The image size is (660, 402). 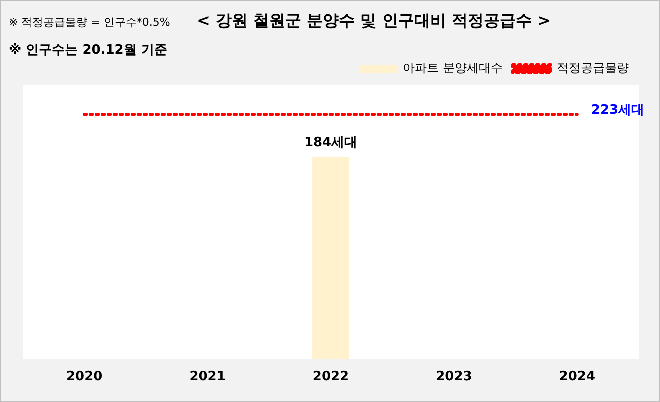 I want to click on x-tick-label: 2023, so click(x=454, y=377).